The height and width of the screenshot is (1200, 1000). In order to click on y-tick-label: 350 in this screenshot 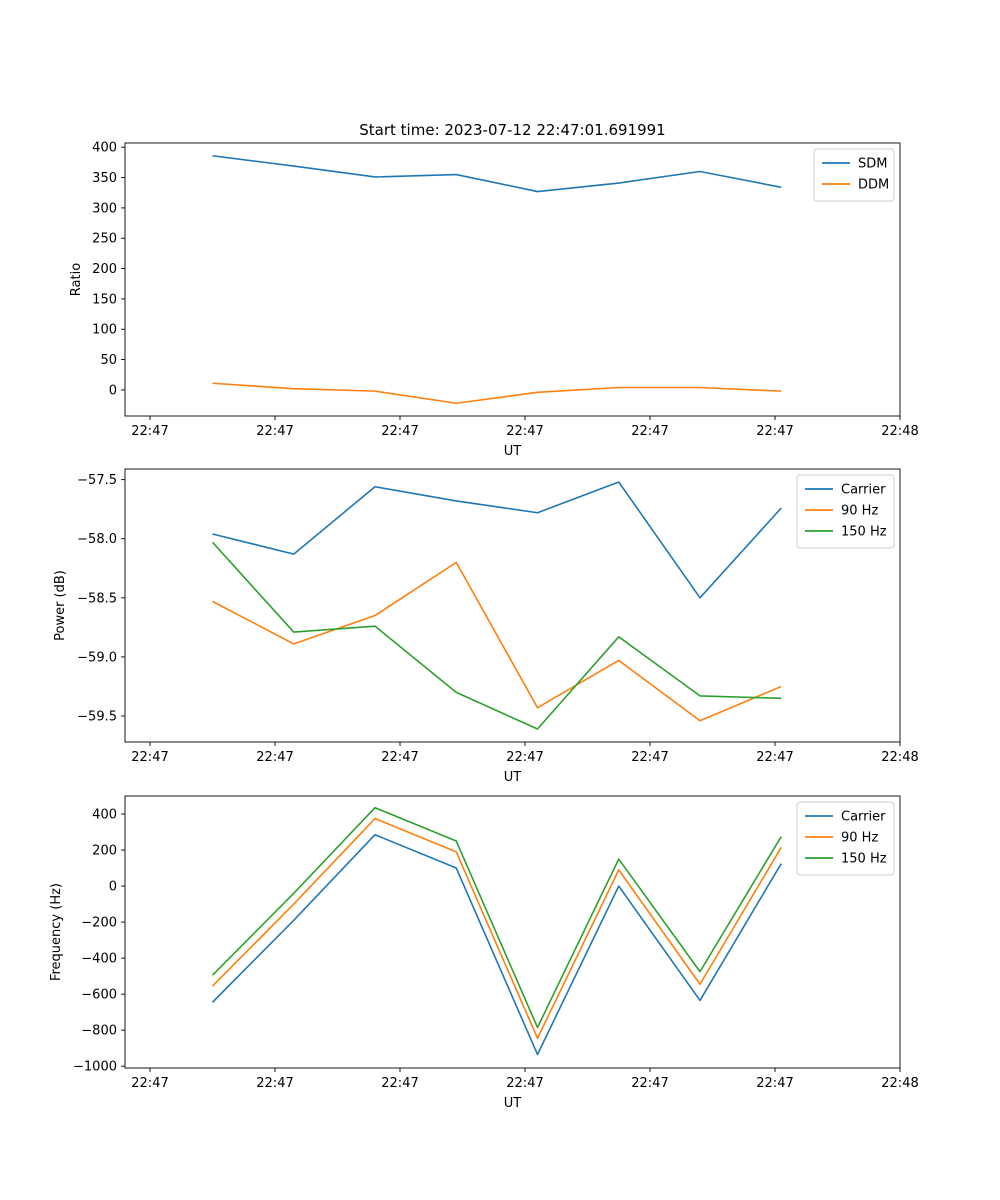, I will do `click(104, 178)`.